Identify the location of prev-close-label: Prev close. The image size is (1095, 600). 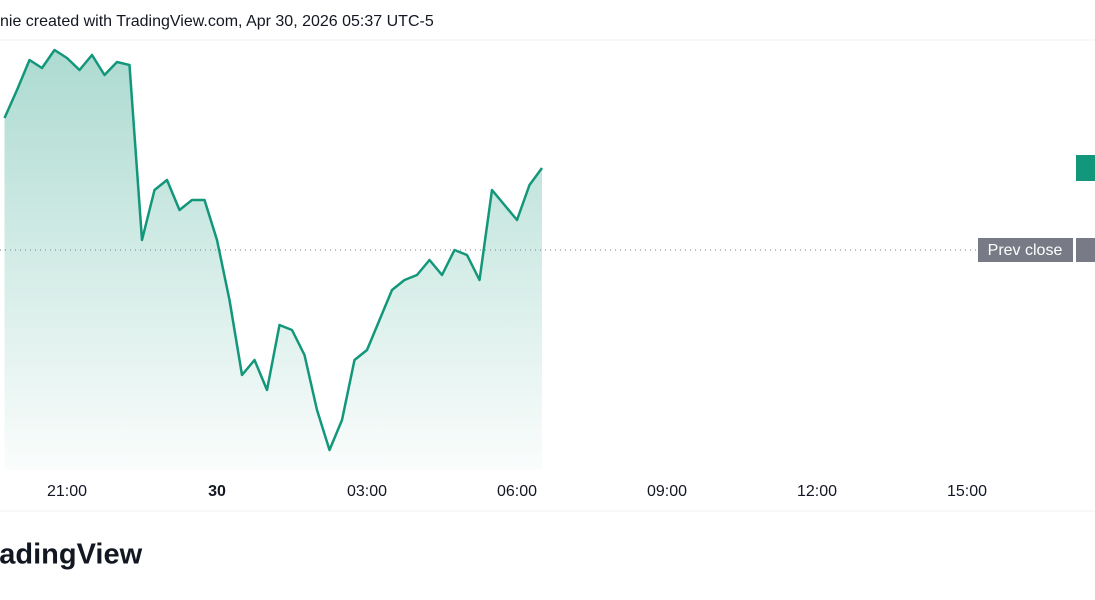
(1025, 250).